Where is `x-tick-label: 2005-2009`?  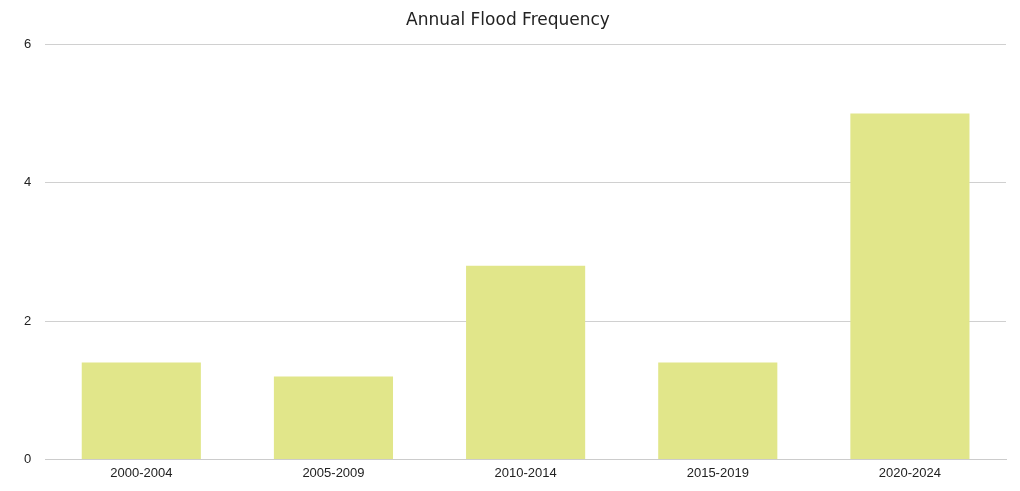 x-tick-label: 2005-2009 is located at coordinates (333, 472).